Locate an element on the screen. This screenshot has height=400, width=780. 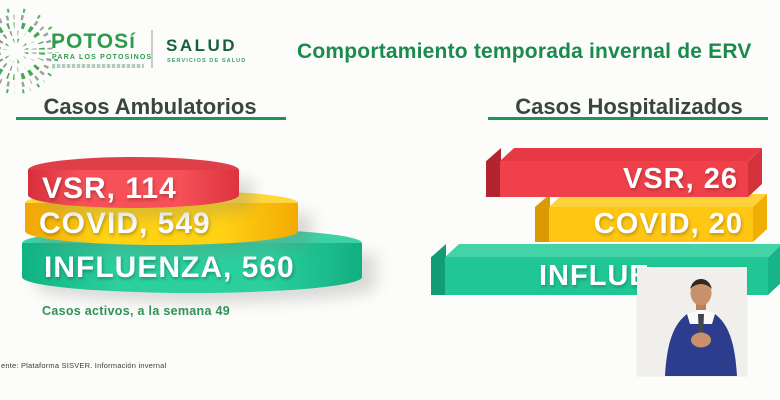
sign-language-interpreter-video is located at coordinates (692, 321).